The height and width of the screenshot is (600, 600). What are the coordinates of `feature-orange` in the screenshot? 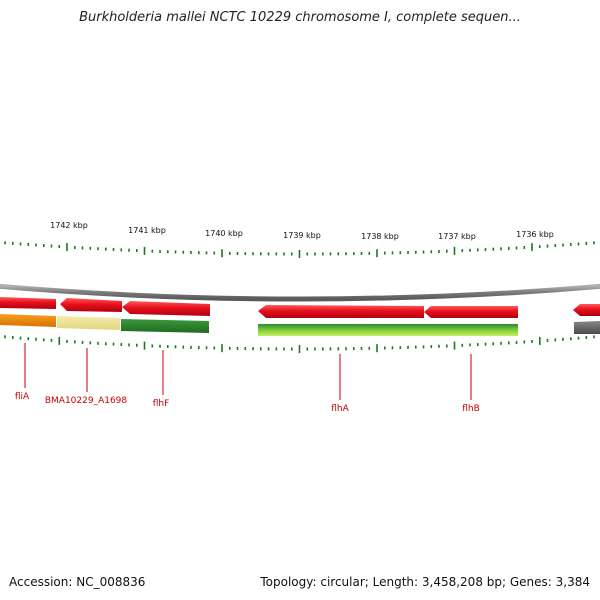 It's located at (28, 320).